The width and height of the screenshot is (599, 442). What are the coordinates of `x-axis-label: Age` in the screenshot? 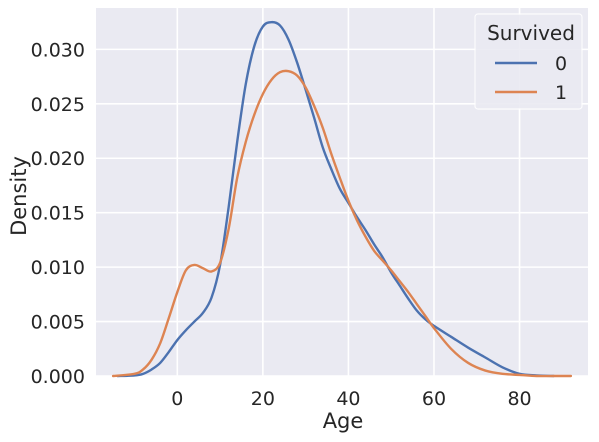 It's located at (343, 421).